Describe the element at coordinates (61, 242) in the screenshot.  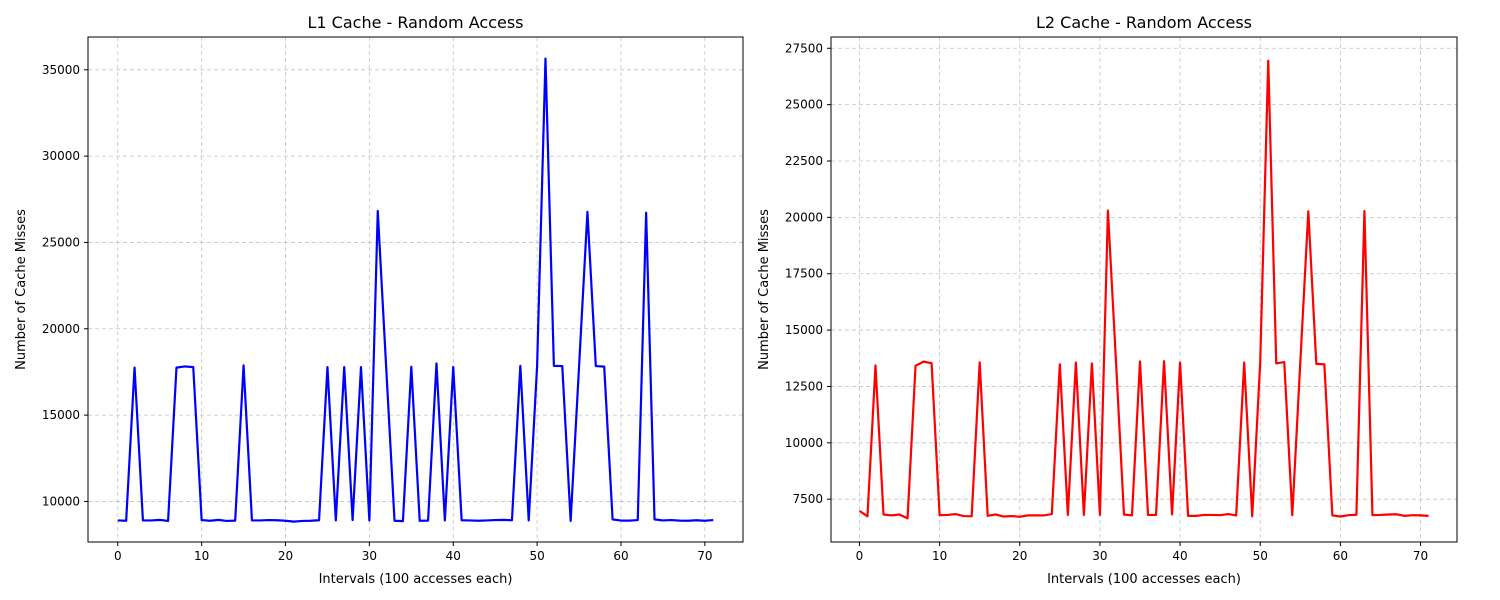
I see `panel0-y-tick-label: 25000` at that location.